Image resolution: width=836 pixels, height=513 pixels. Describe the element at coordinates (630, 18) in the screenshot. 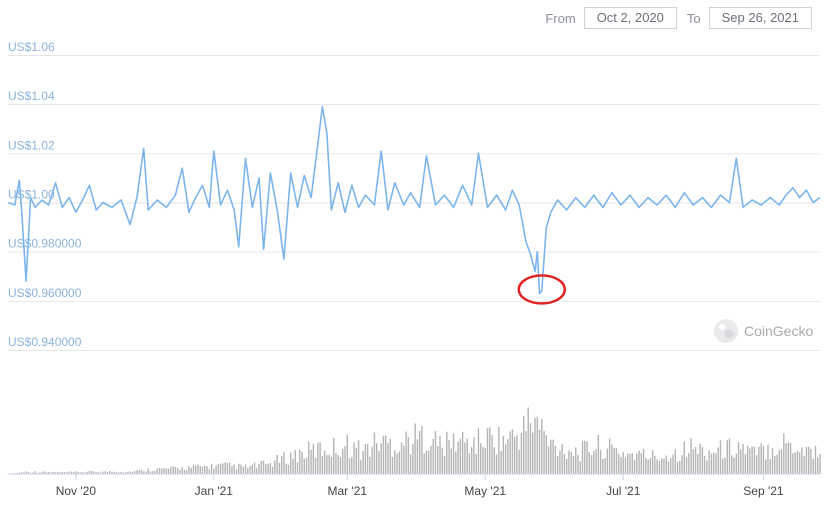

I see `from-date-input: Oct 2, 2020` at that location.